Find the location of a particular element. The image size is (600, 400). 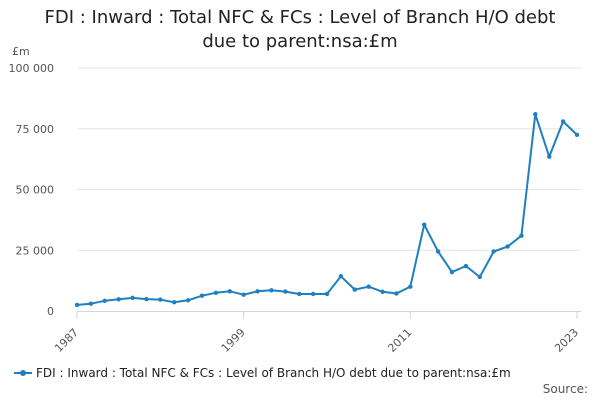

y-axis-tick-labels: 0 25 000 50 000 75 000 100 000 is located at coordinates (32, 190).